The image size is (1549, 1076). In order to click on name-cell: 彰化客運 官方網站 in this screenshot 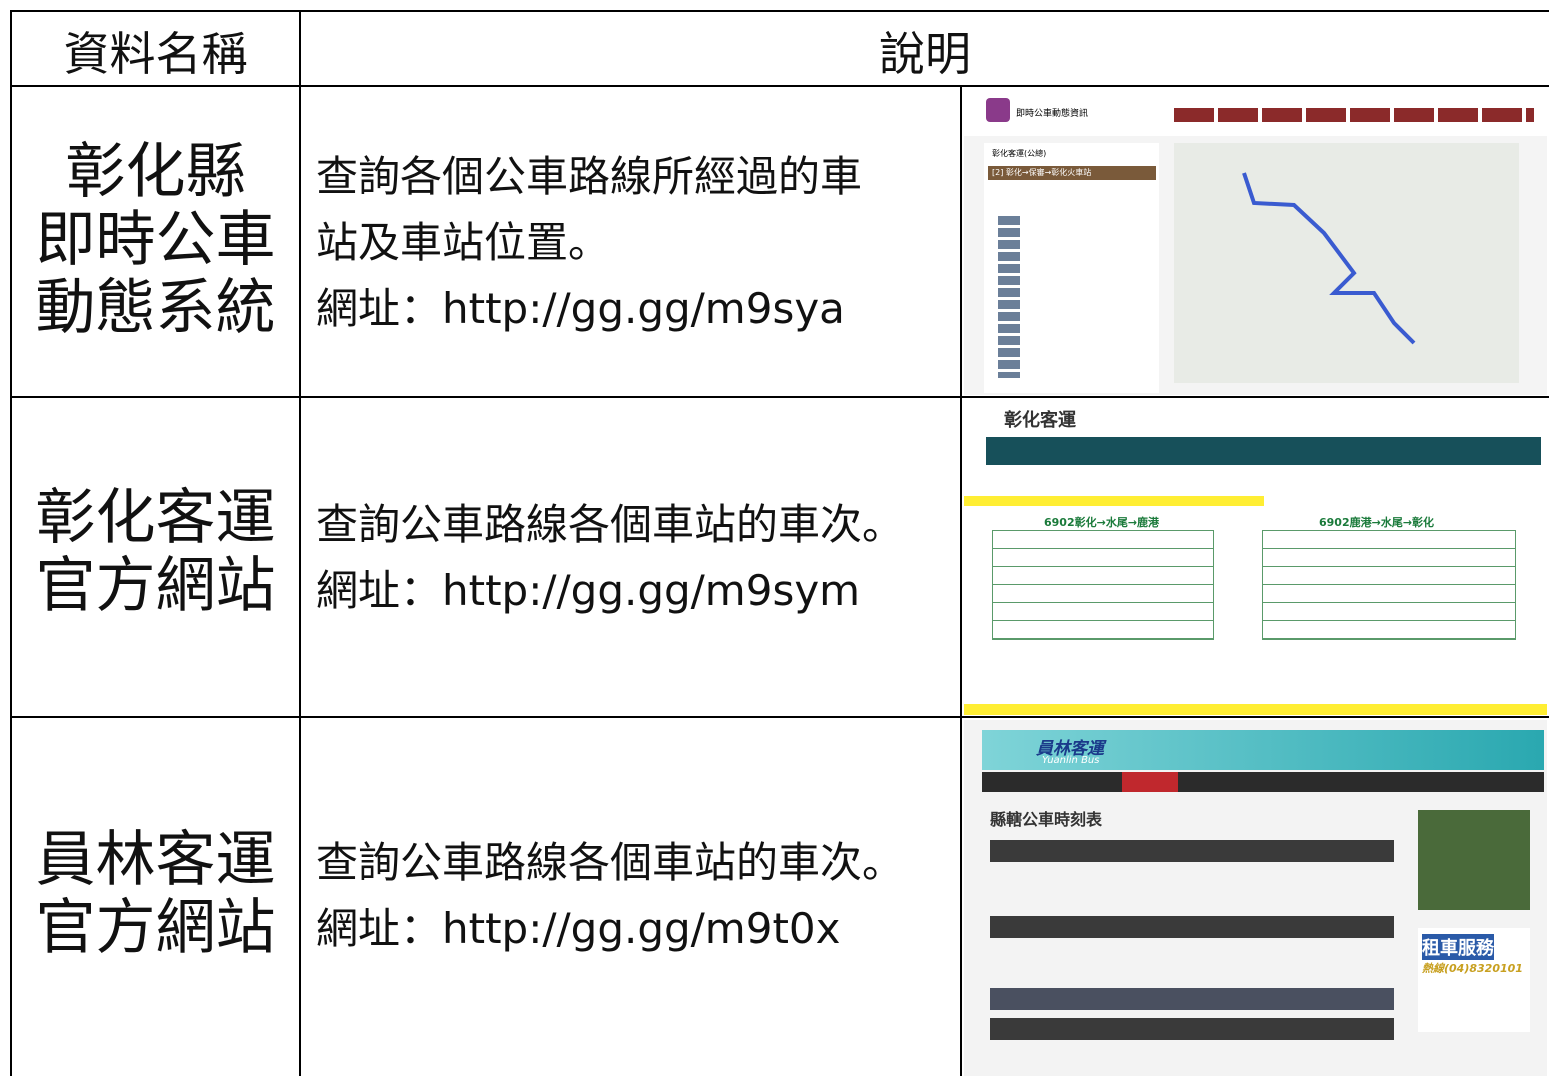, I will do `click(155, 552)`.